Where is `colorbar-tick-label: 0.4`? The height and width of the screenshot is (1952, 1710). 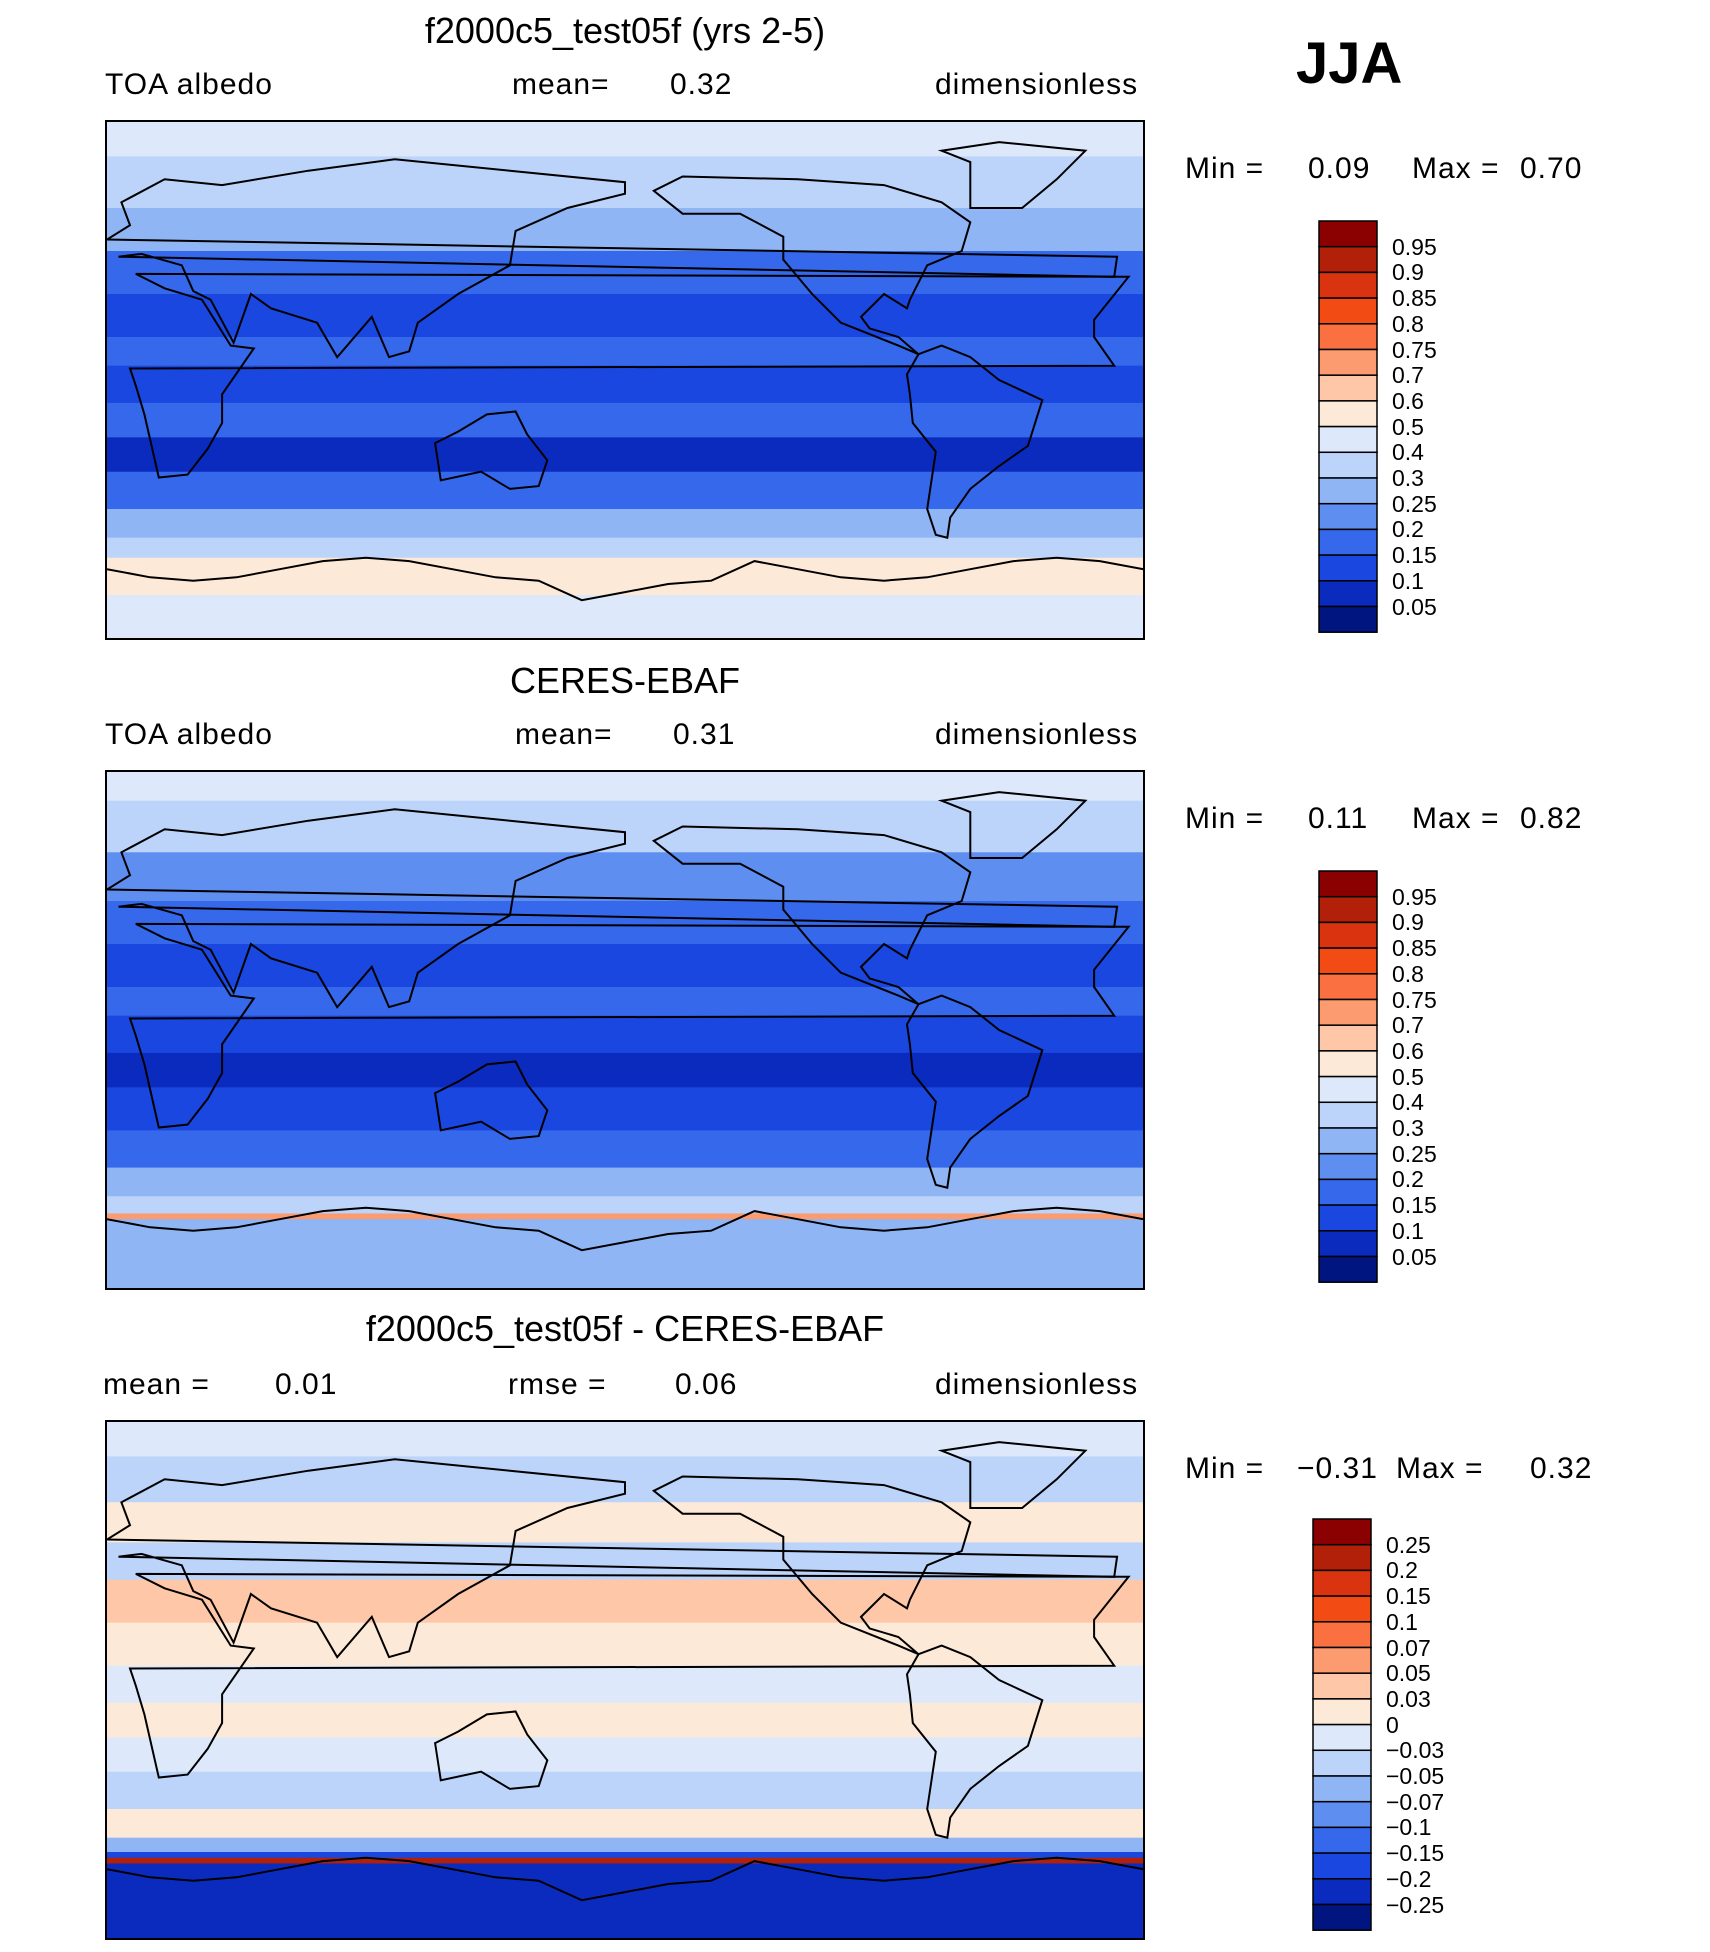 colorbar-tick-label: 0.4 is located at coordinates (1408, 452).